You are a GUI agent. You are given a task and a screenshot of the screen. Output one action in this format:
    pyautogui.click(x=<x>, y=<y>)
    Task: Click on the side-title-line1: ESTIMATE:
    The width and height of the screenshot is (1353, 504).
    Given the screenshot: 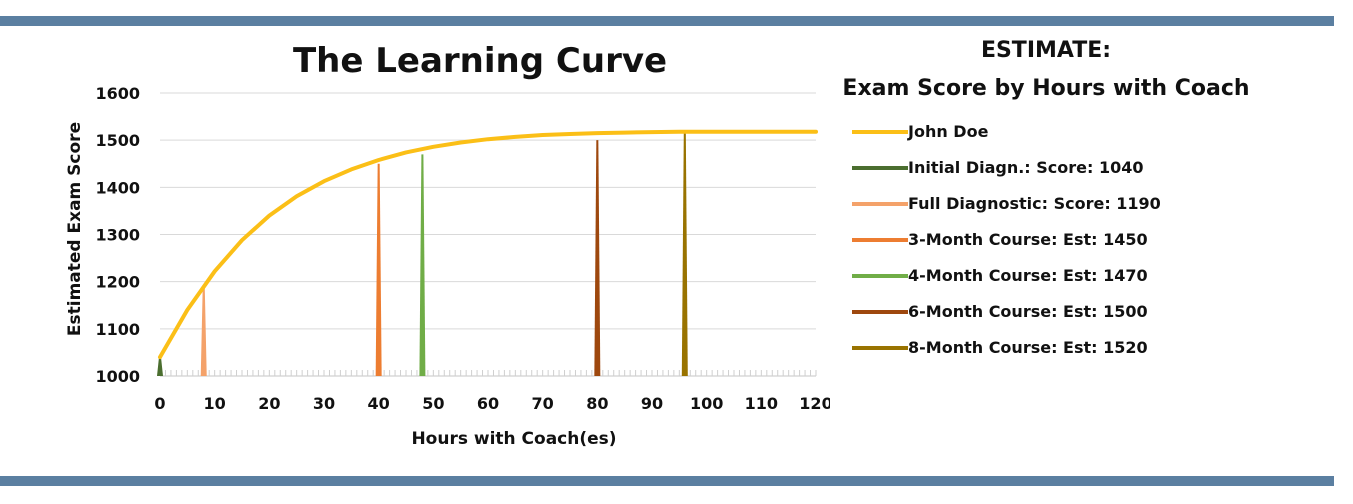 What is the action you would take?
    pyautogui.click(x=1046, y=50)
    